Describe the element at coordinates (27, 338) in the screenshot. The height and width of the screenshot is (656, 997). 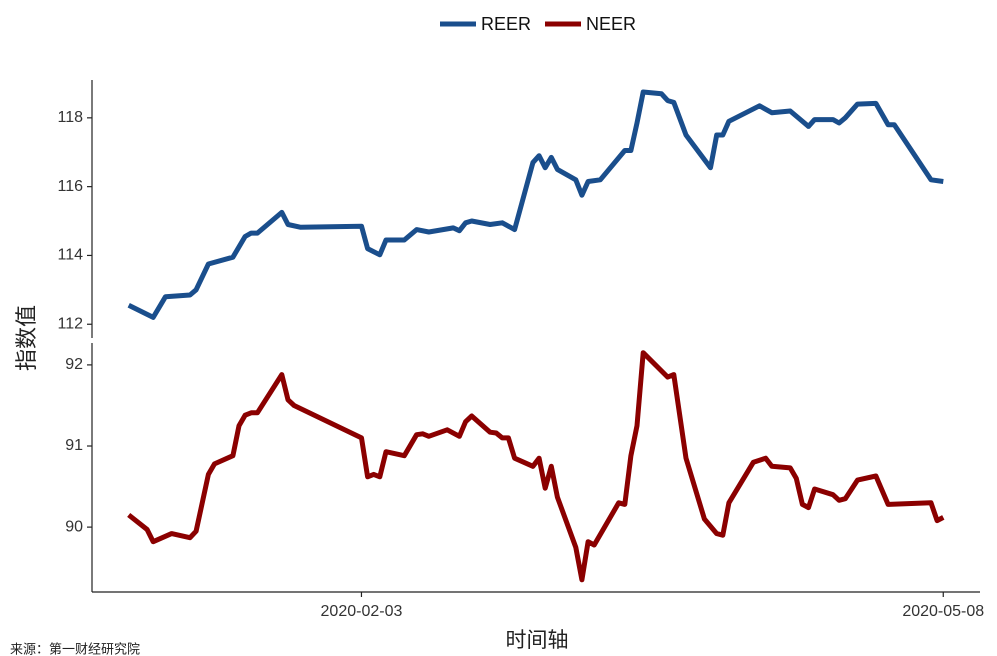
I see `y-axis-label: 指数值` at that location.